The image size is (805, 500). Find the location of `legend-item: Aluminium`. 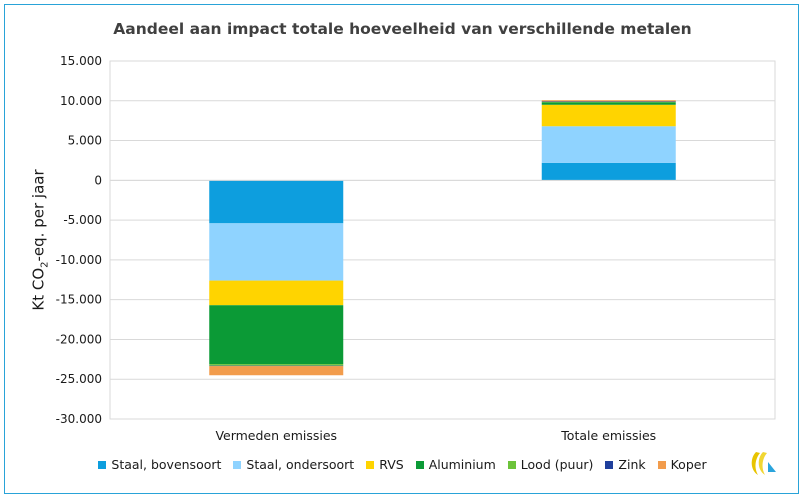

legend-item: Aluminium is located at coordinates (455, 464).